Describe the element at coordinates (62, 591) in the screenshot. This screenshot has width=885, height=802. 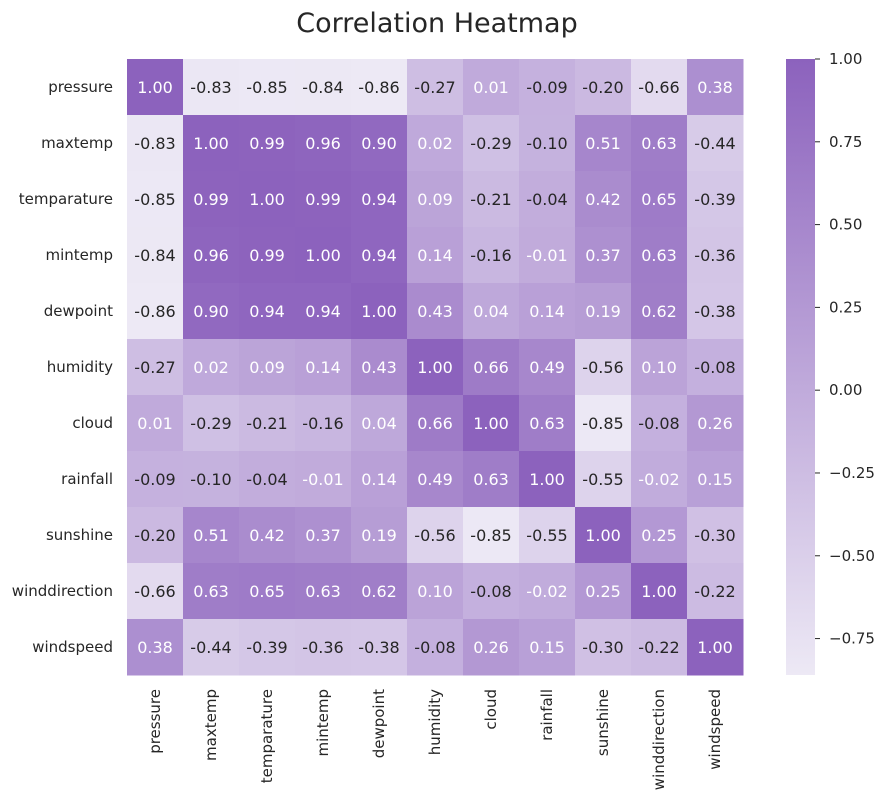
I see `row-label: winddirection` at that location.